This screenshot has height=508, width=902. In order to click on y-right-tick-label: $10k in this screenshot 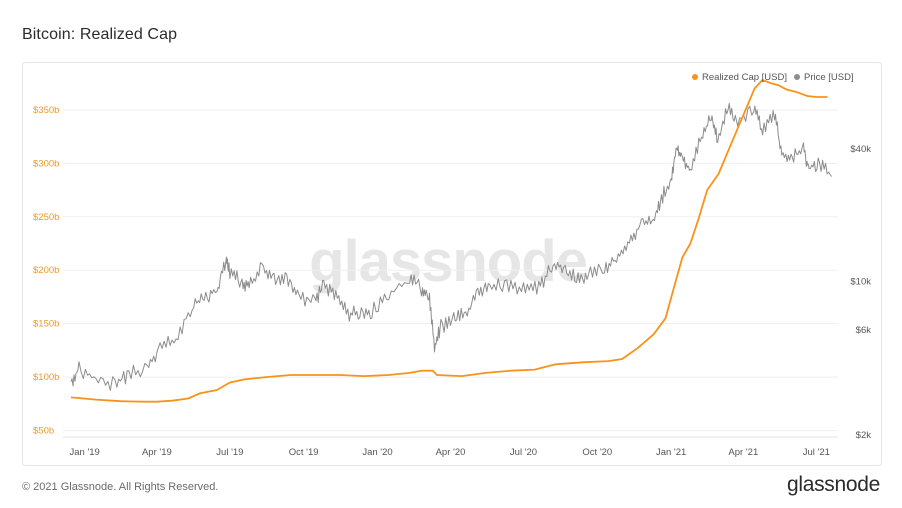, I will do `click(860, 281)`.